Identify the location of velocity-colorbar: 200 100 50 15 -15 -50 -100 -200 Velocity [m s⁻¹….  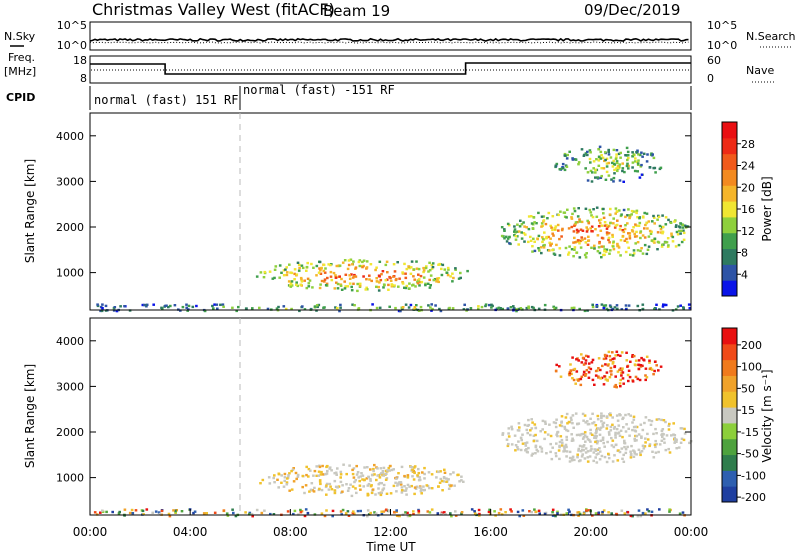
(747, 415).